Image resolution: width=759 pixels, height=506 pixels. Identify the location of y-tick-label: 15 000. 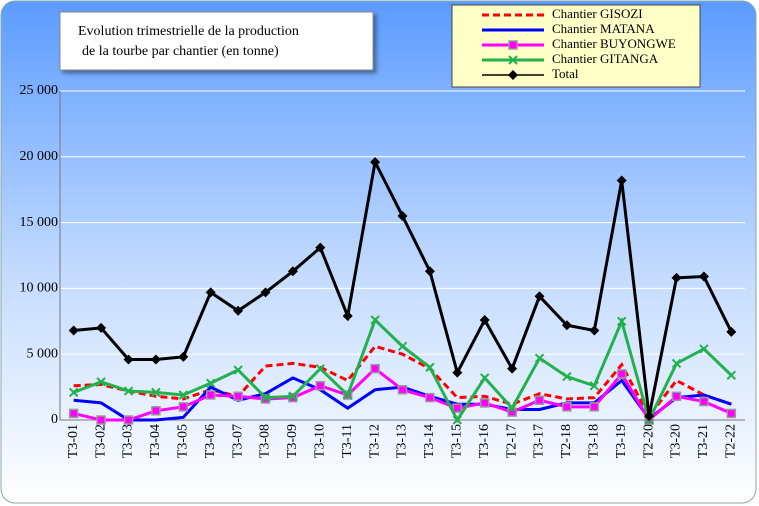
(39, 222).